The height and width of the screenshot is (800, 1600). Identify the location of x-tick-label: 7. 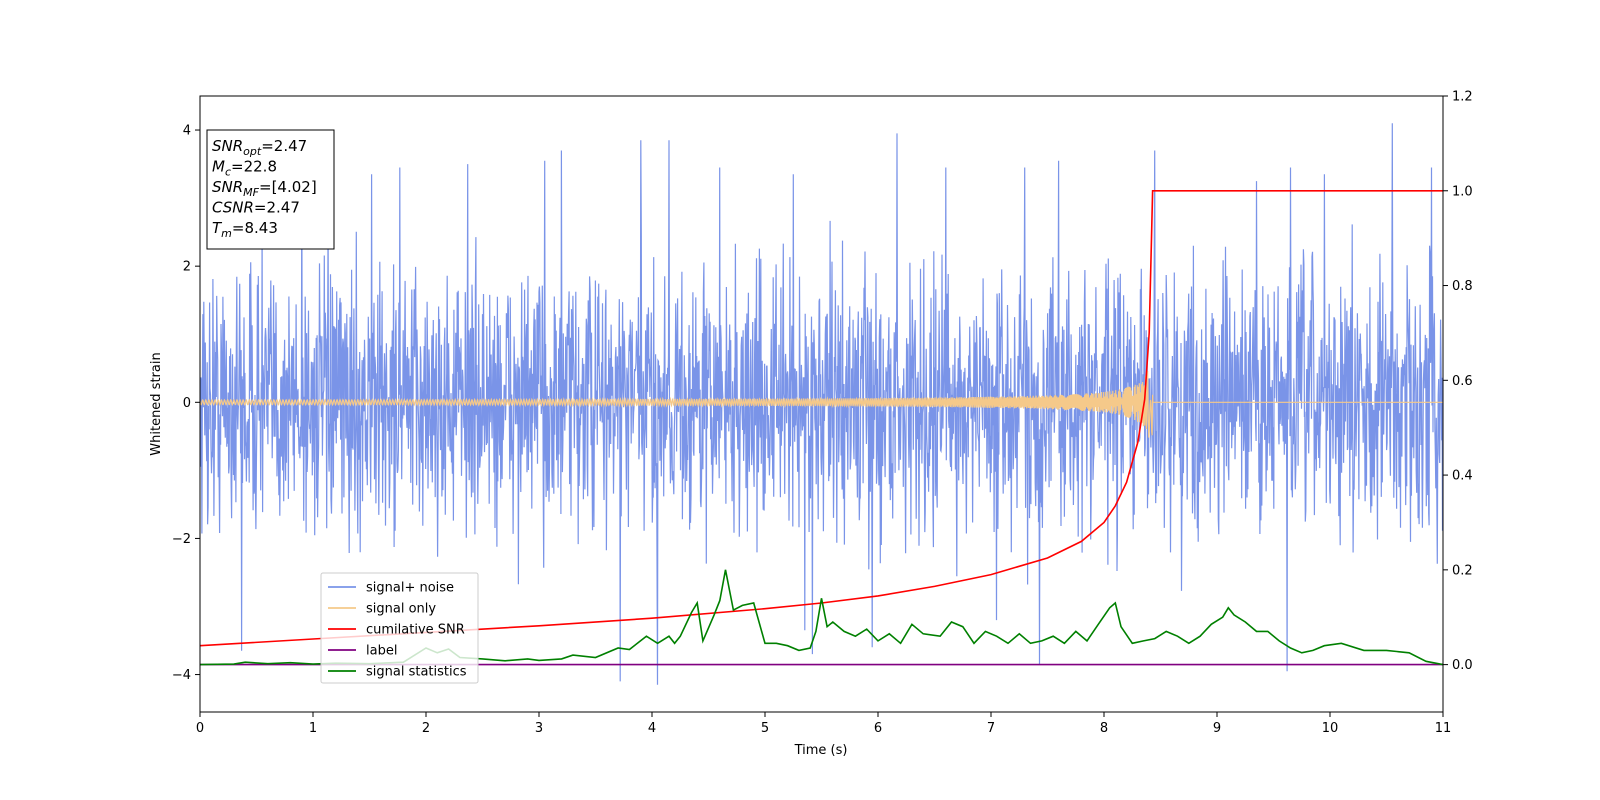
(991, 728).